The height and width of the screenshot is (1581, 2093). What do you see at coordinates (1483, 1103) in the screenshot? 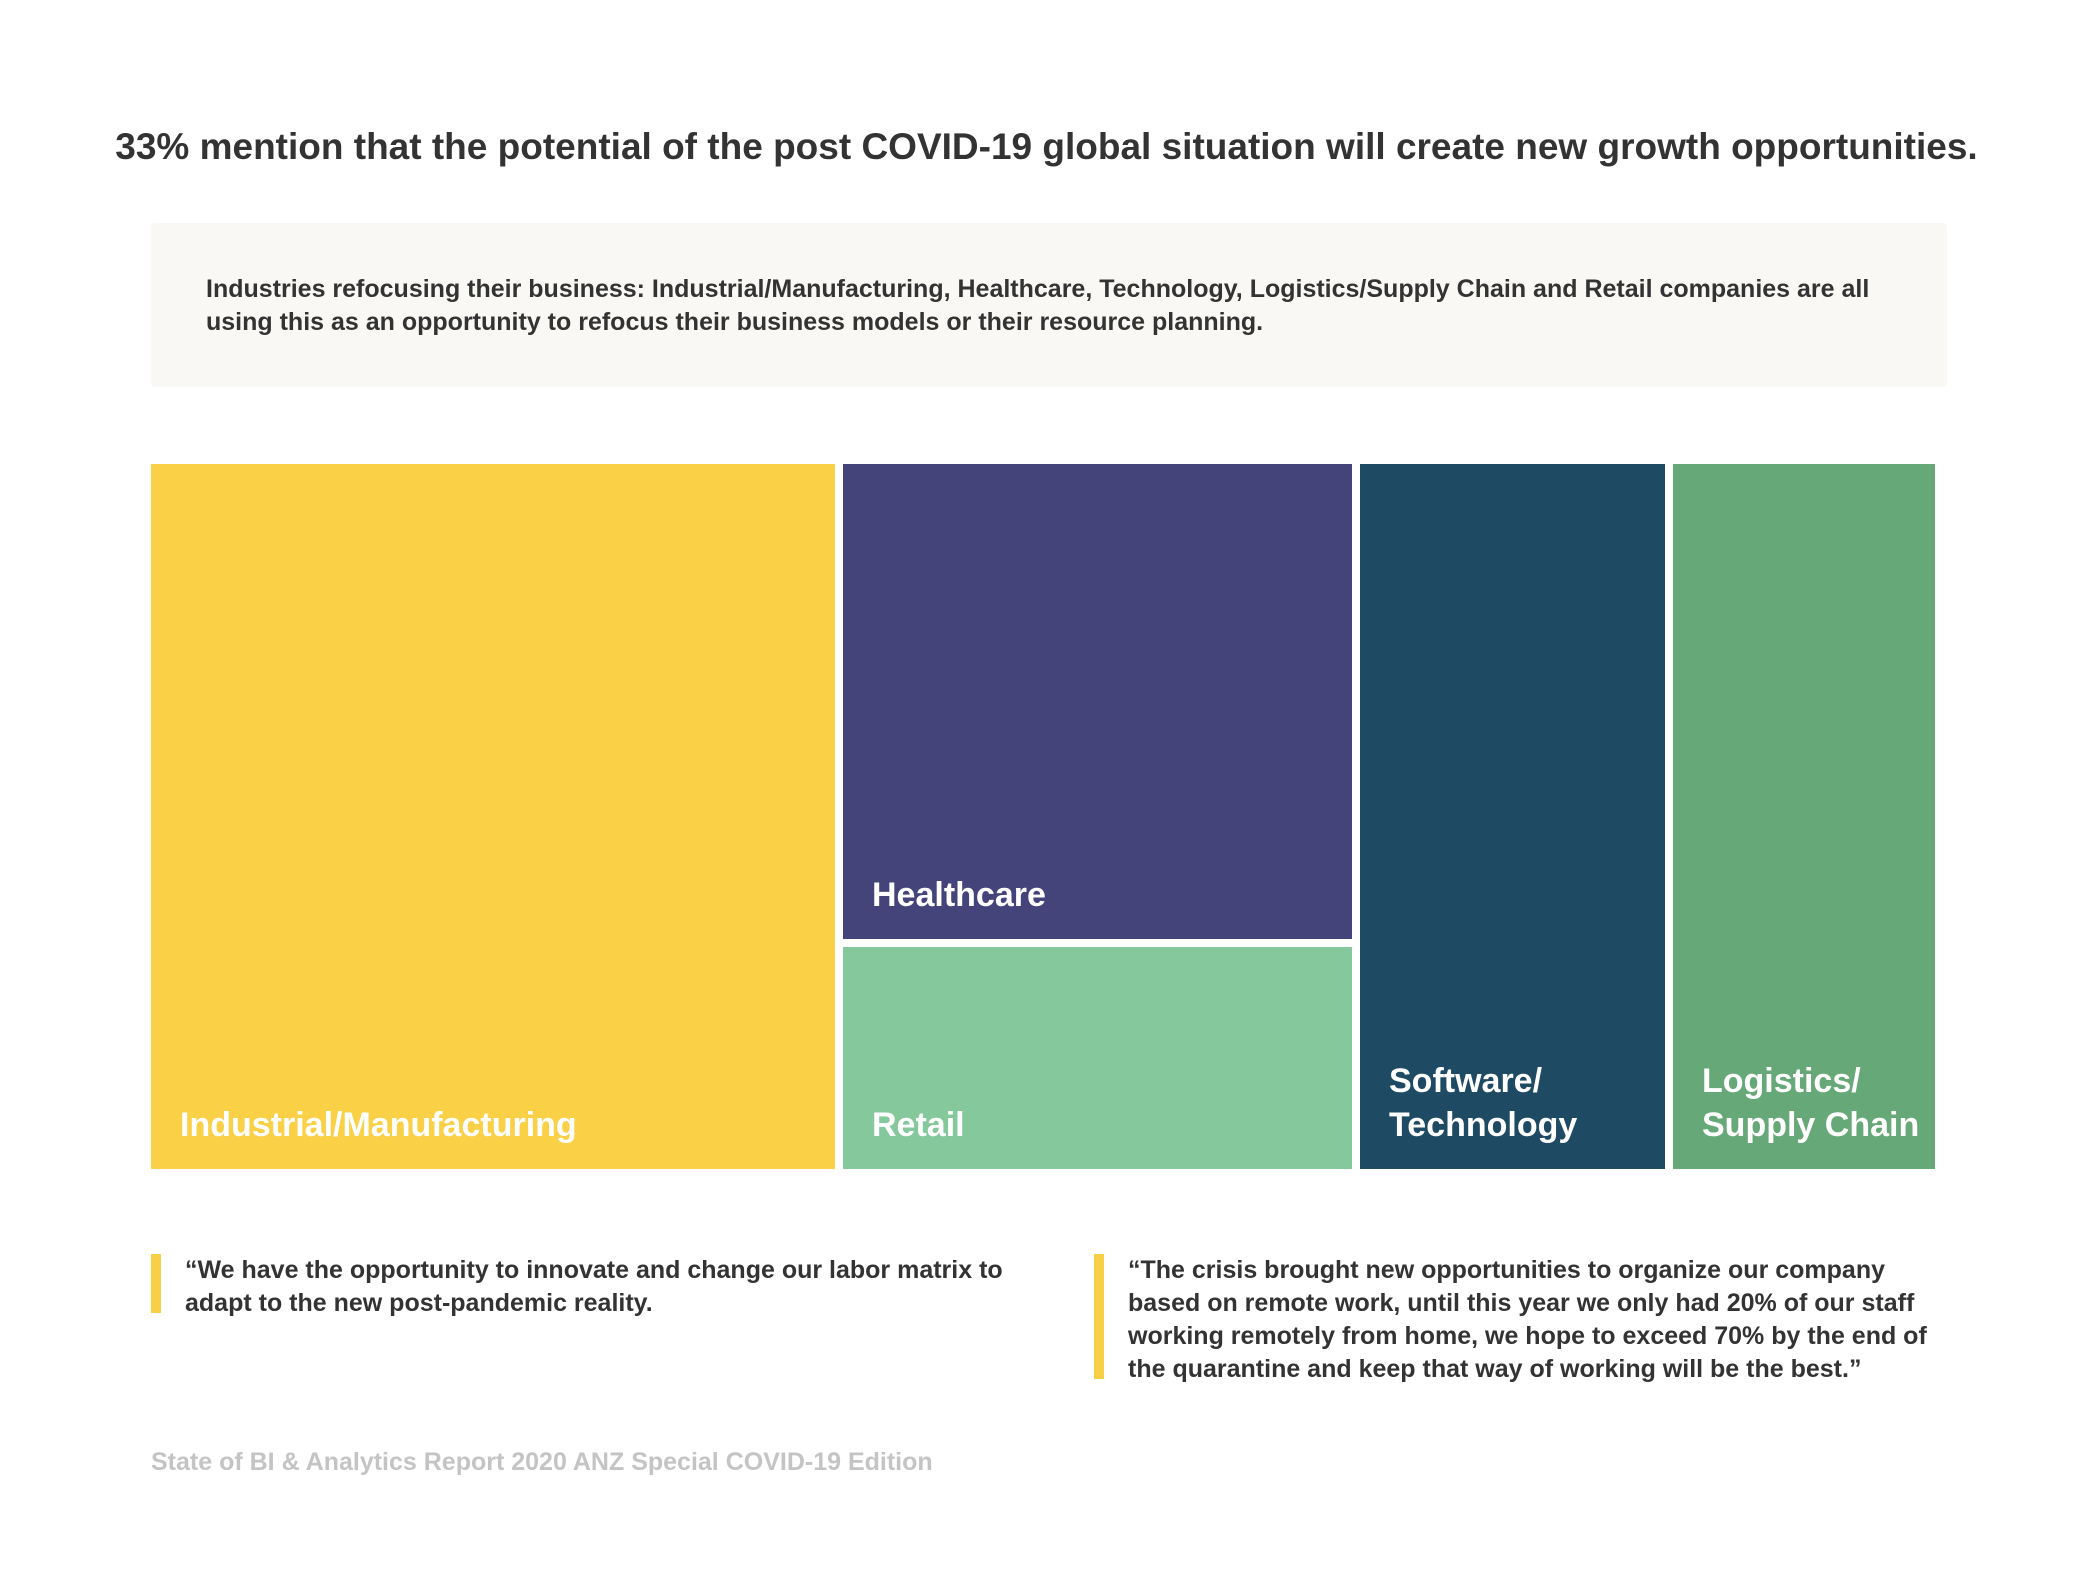
I see `tile-label-software-technology: Software/ Technology` at bounding box center [1483, 1103].